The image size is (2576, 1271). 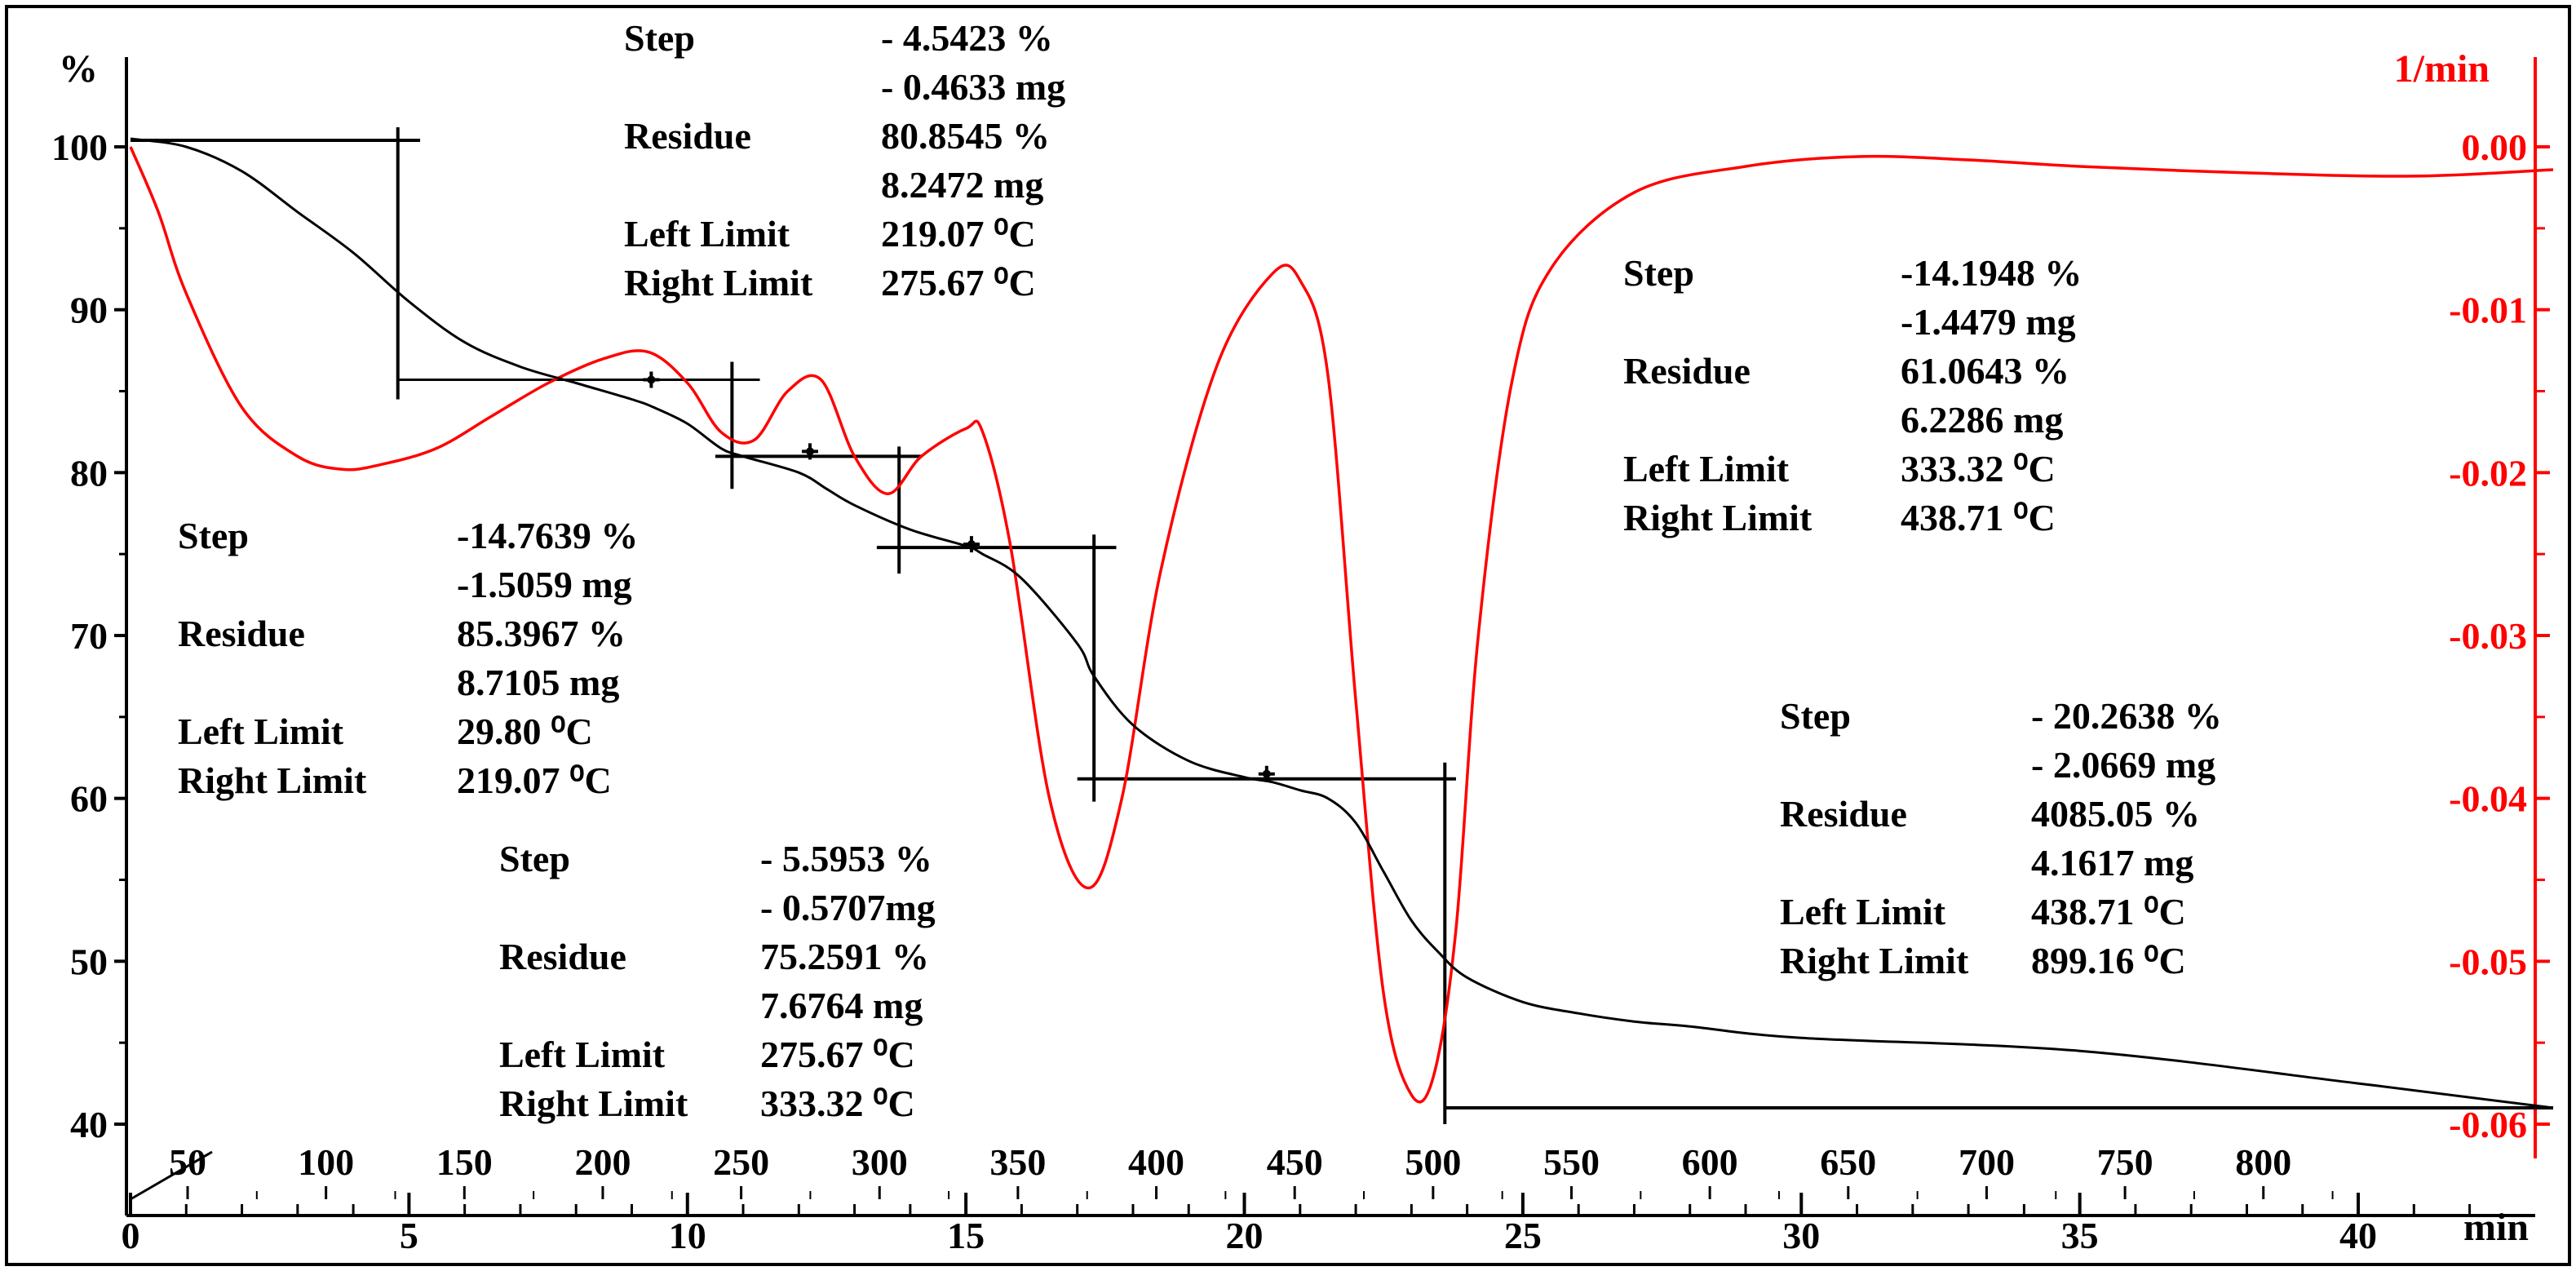 I want to click on annotation-value: - 0.4633 mg, so click(x=973, y=87).